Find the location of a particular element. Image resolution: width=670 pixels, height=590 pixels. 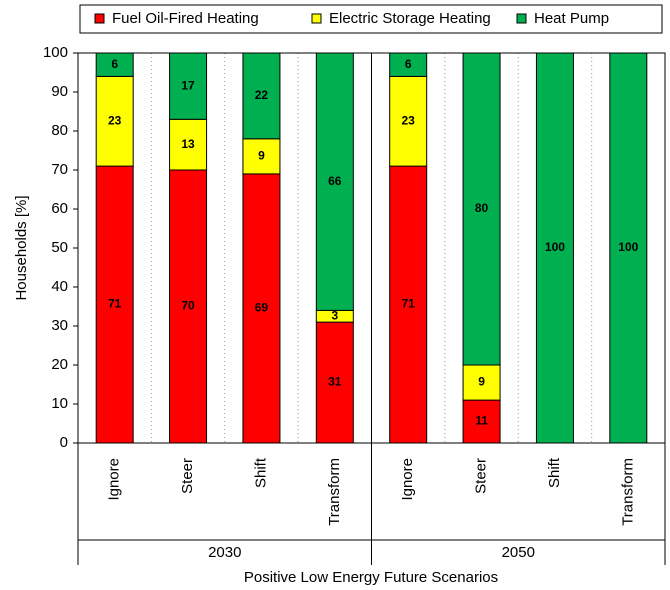

y-axis-title: Households [%] is located at coordinates (21, 247).